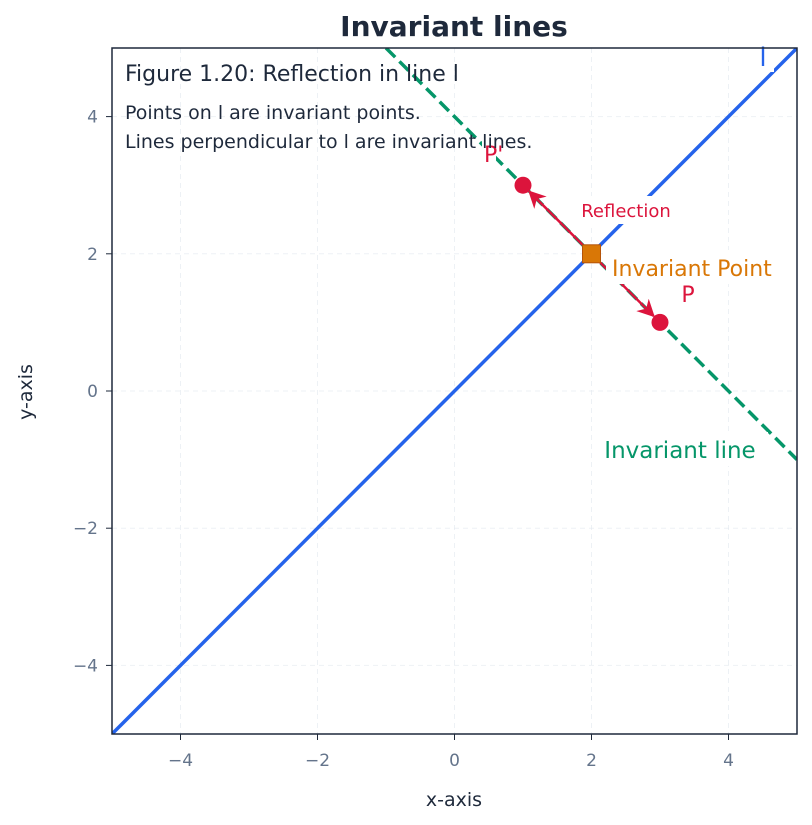 This screenshot has width=812, height=825. Describe the element at coordinates (292, 74) in the screenshot. I see `figure-caption: Figure 1.20: Reflection in line l` at that location.